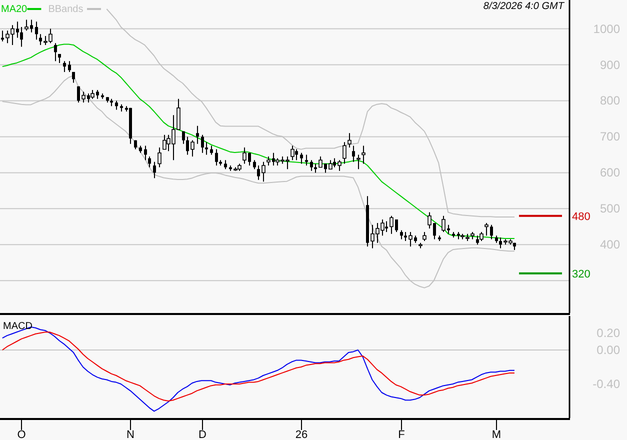  Describe the element at coordinates (17, 326) in the screenshot. I see `text: MACD` at that location.